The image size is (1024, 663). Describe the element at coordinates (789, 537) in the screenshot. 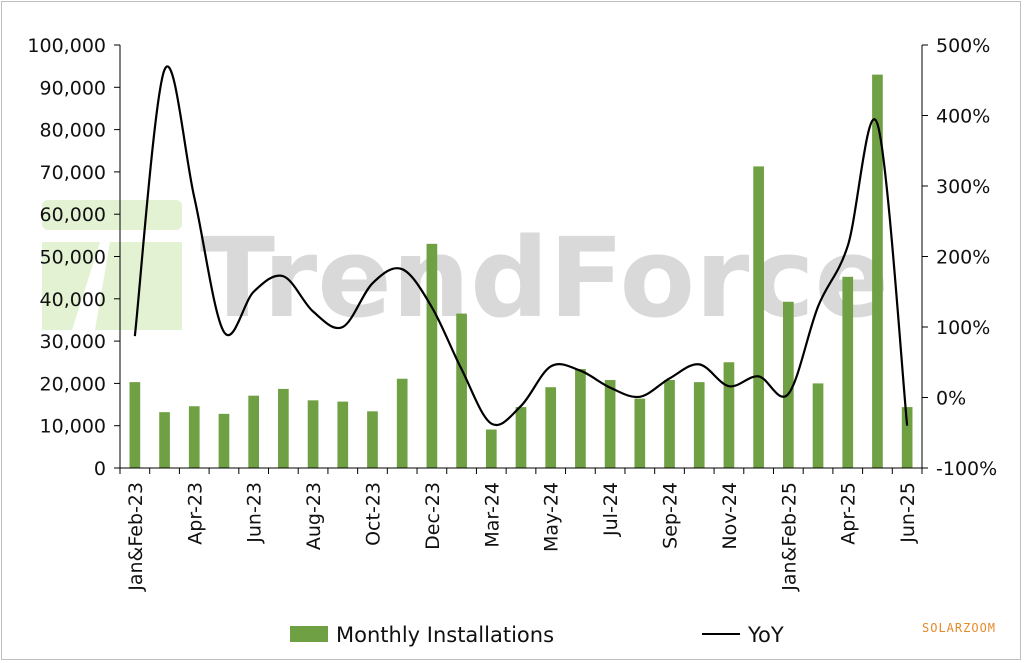

I see `x-tick-label: Jan&Feb-25` at that location.